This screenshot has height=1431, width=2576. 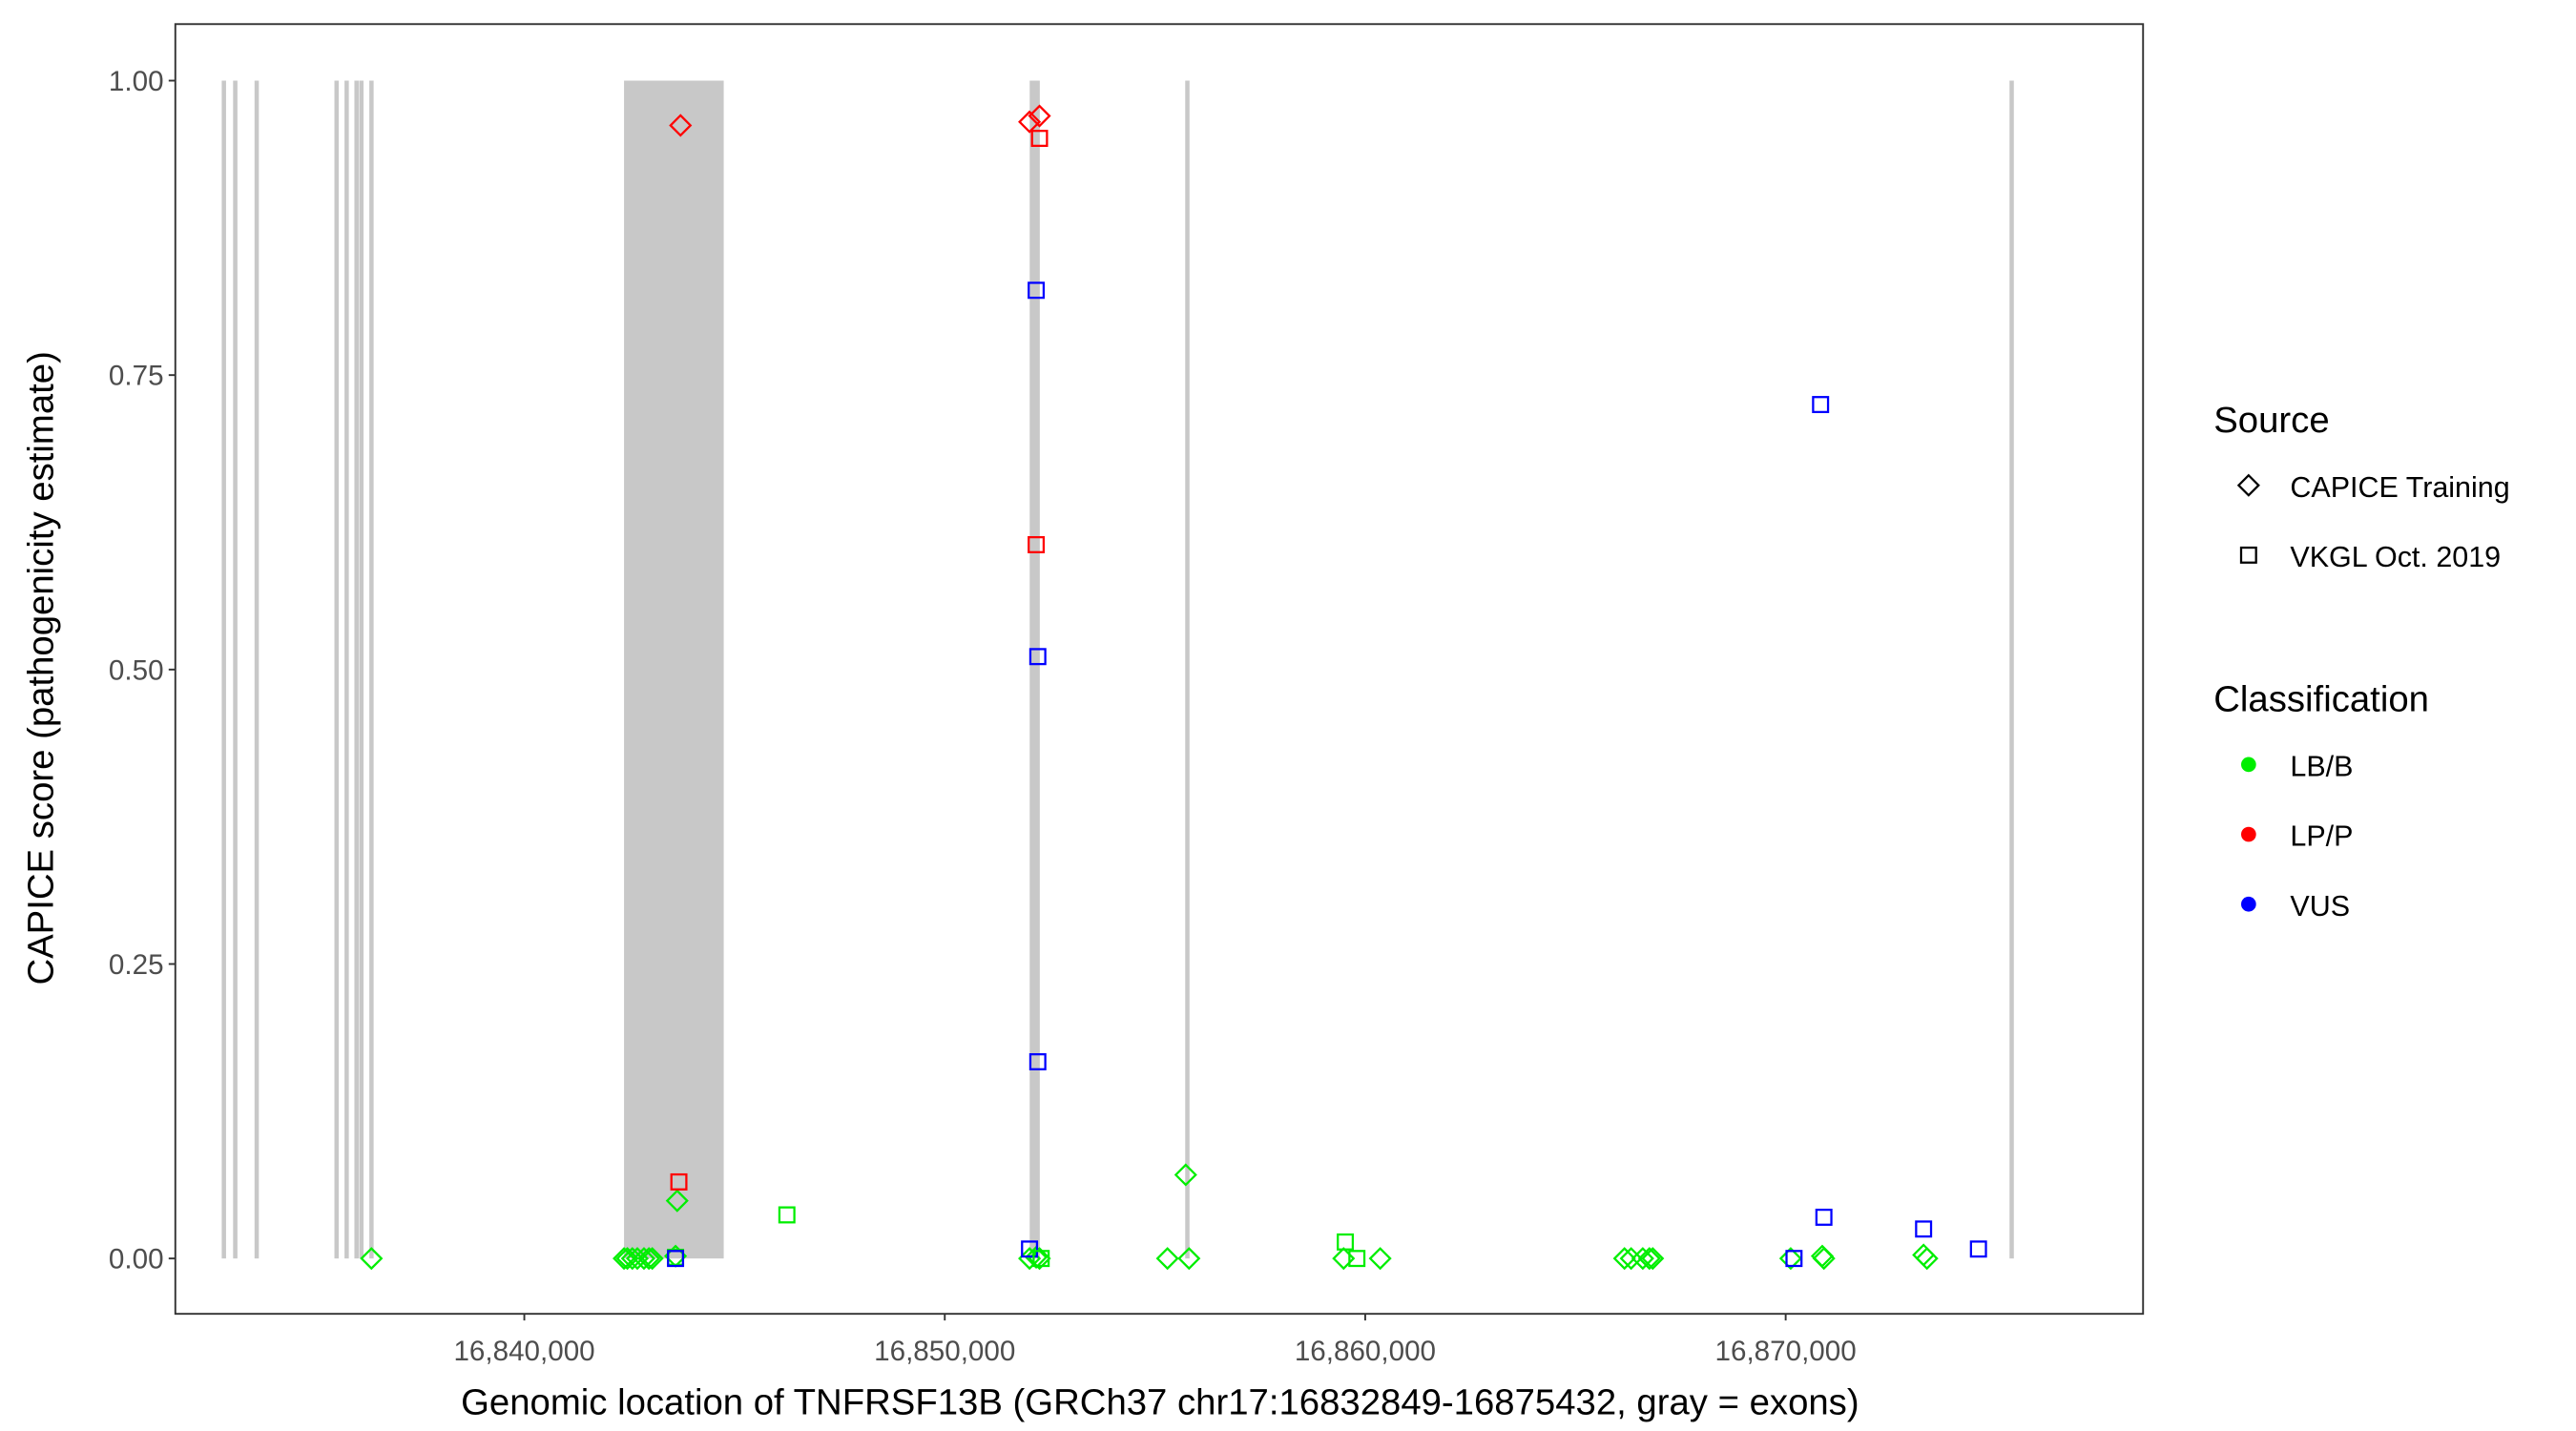 What do you see at coordinates (2248, 834) in the screenshot?
I see `lpp-dot-icon` at bounding box center [2248, 834].